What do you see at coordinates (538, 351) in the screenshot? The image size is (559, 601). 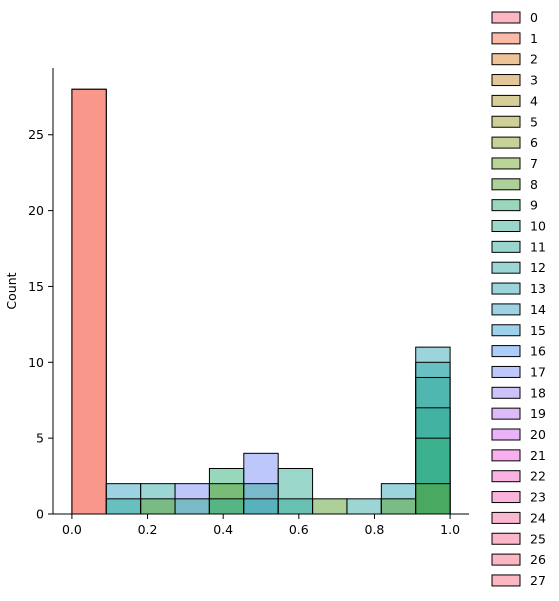 I see `legend-label-16: 16` at bounding box center [538, 351].